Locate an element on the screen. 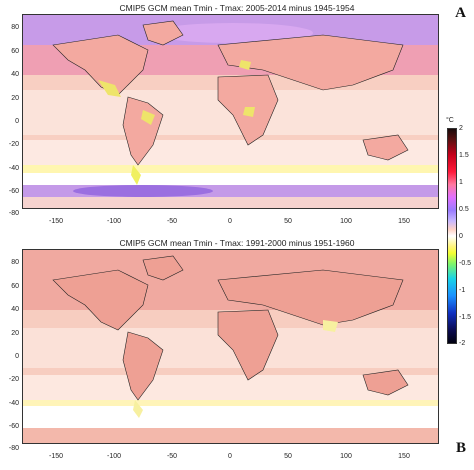 This screenshot has height=470, width=474. colorbar-tick: -2 is located at coordinates (462, 343).